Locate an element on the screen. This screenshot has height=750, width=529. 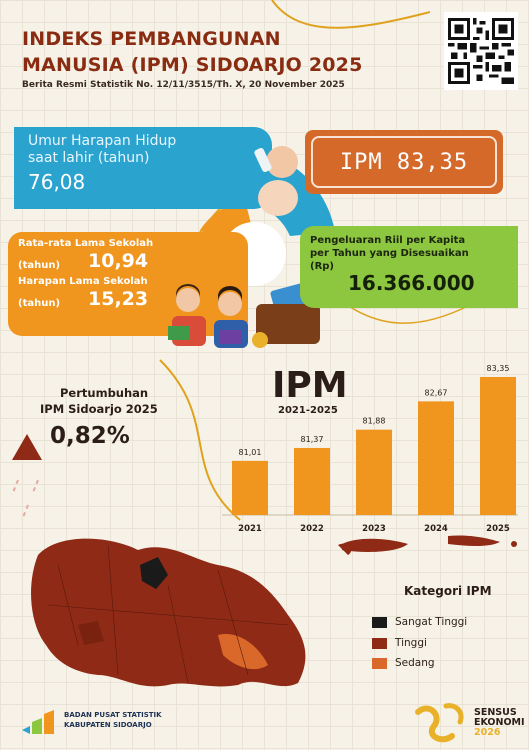
rls-value: 10,94 is located at coordinates (118, 261).